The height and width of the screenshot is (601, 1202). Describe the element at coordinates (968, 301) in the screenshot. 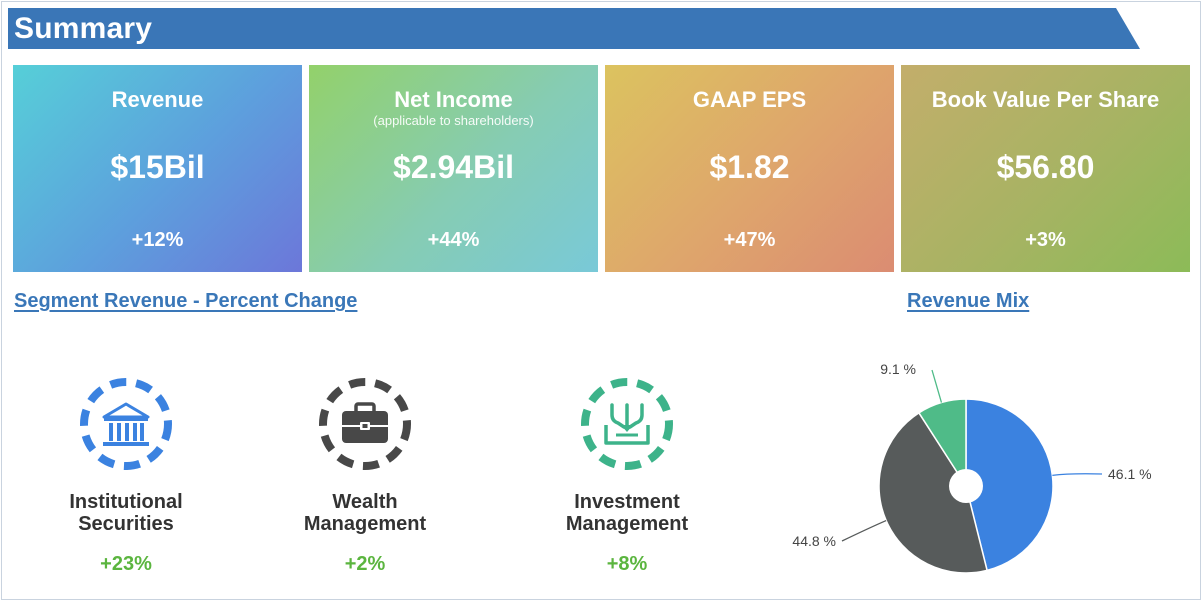

I see `revenue-mix-link: Revenue Mix` at that location.